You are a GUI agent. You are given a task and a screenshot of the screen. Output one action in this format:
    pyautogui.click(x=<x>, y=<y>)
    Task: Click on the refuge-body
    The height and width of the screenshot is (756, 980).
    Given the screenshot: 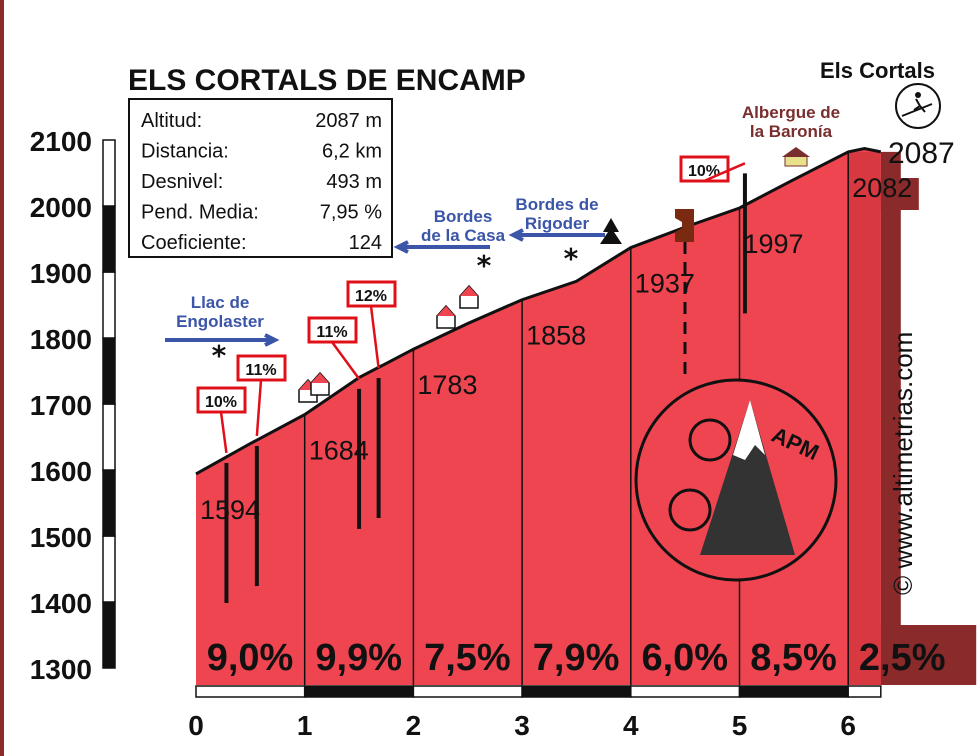 What is the action you would take?
    pyautogui.click(x=796, y=161)
    